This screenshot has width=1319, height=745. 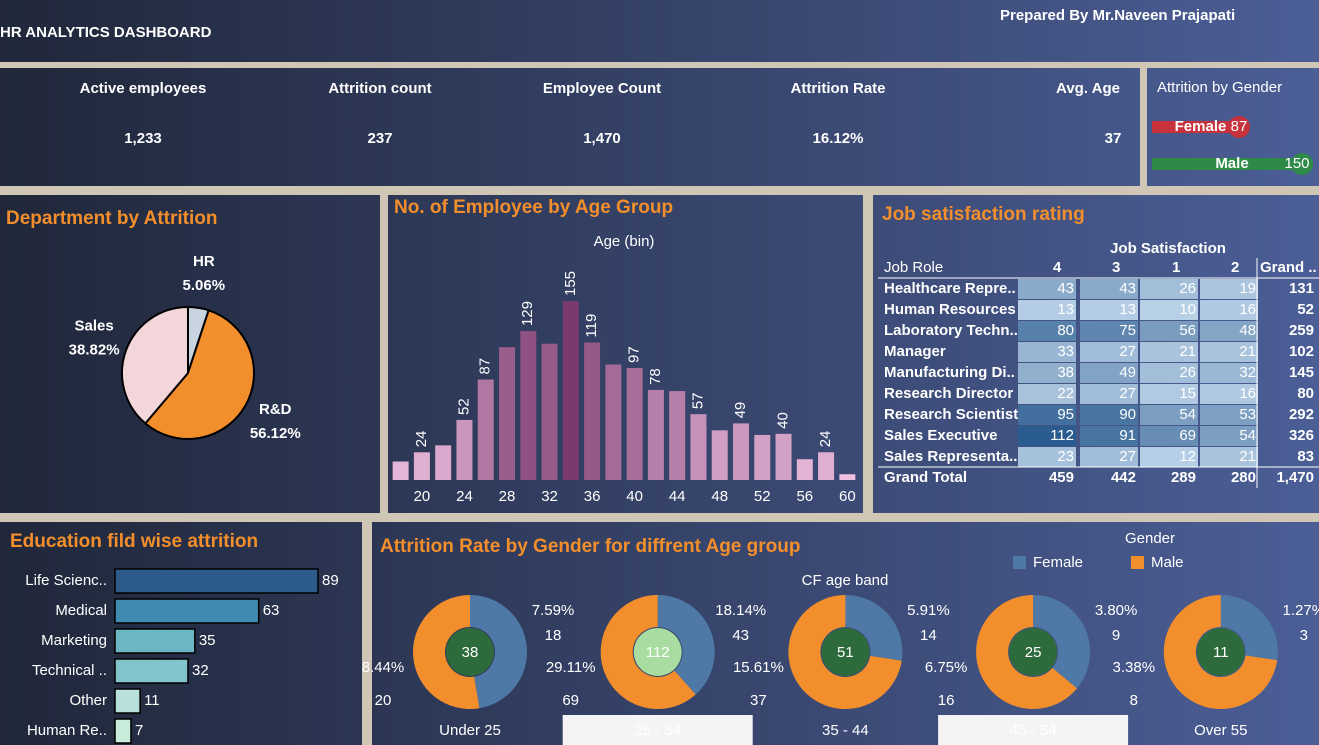 I want to click on kpi-value: 1,233, so click(x=143, y=138).